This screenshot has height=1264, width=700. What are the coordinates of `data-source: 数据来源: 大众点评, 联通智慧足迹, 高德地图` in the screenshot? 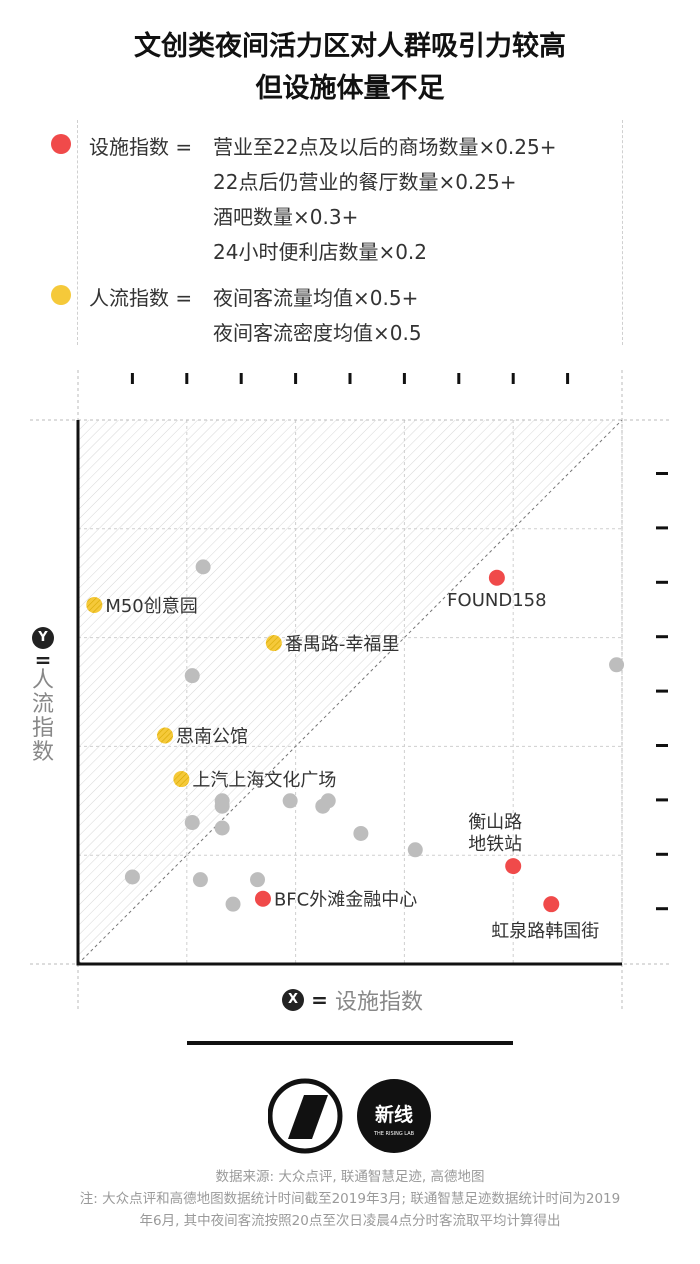 It's located at (350, 1177).